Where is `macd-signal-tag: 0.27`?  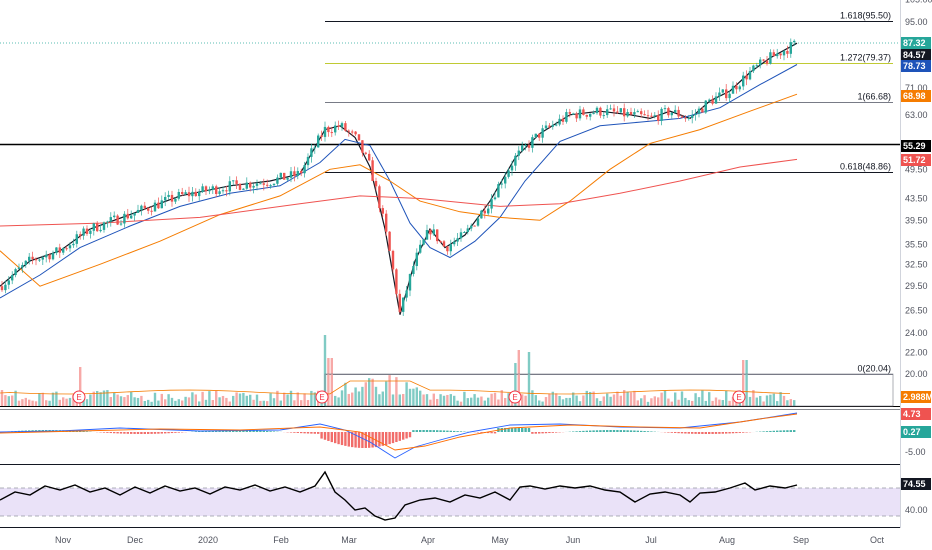 macd-signal-tag: 0.27 is located at coordinates (916, 432).